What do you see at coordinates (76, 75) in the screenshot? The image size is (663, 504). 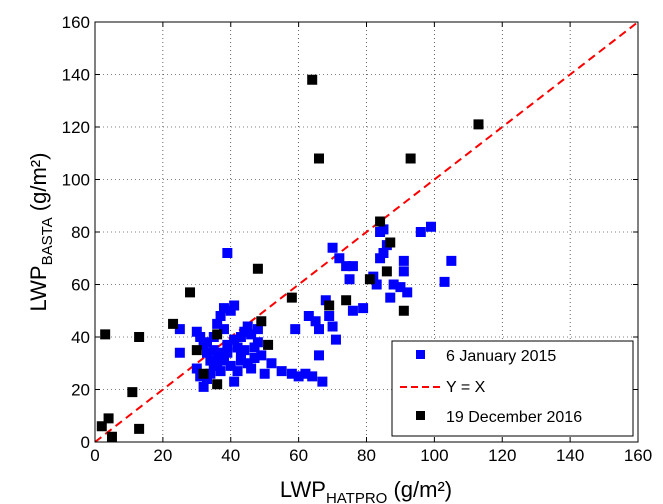 I see `y-tick-label: 140` at bounding box center [76, 75].